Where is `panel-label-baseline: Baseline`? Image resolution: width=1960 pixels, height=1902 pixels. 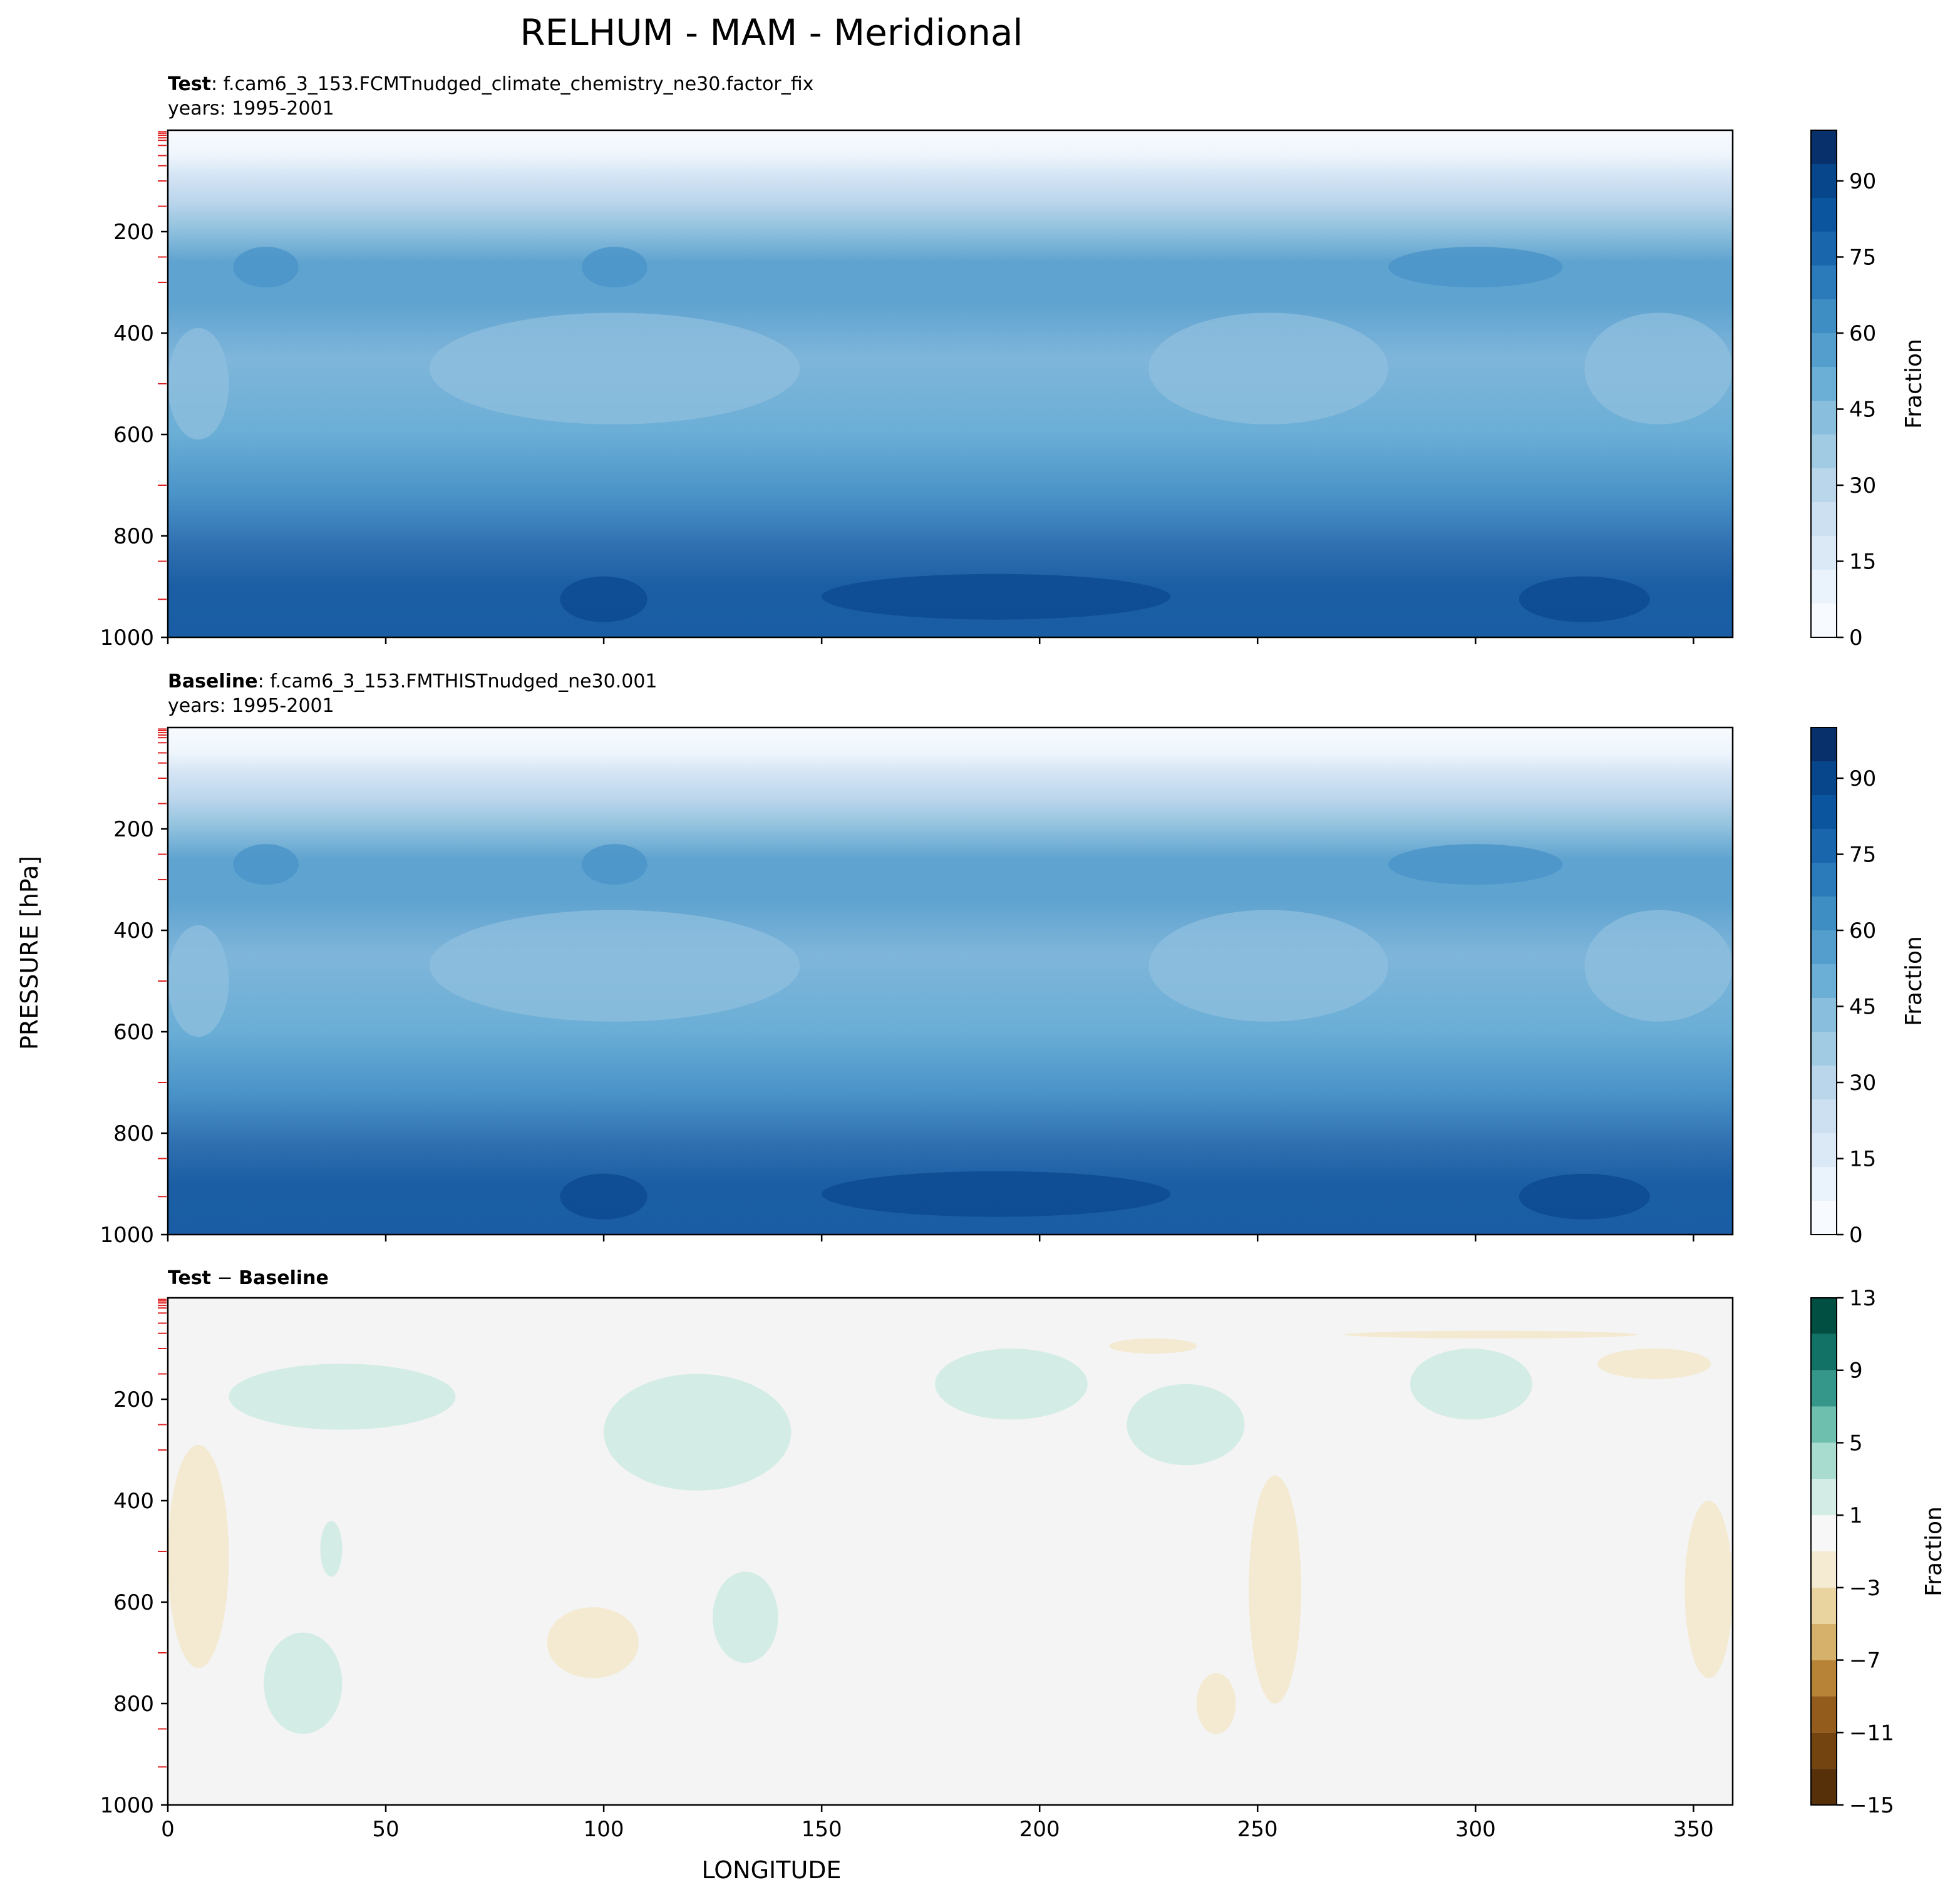
panel-label-baseline: Baseline is located at coordinates (284, 1278).